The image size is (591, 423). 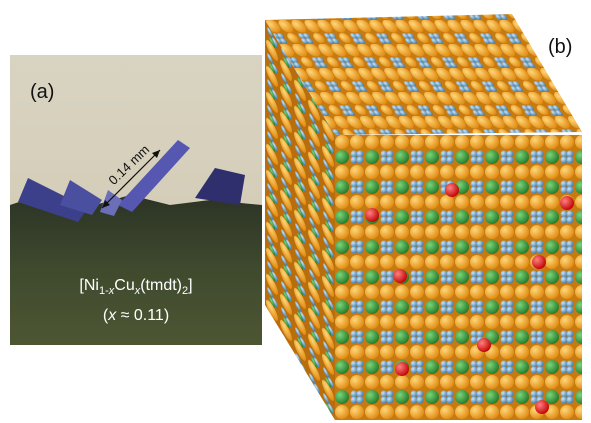 What do you see at coordinates (142, 315) in the screenshot?
I see `doping-part: ≈ 0.11)` at bounding box center [142, 315].